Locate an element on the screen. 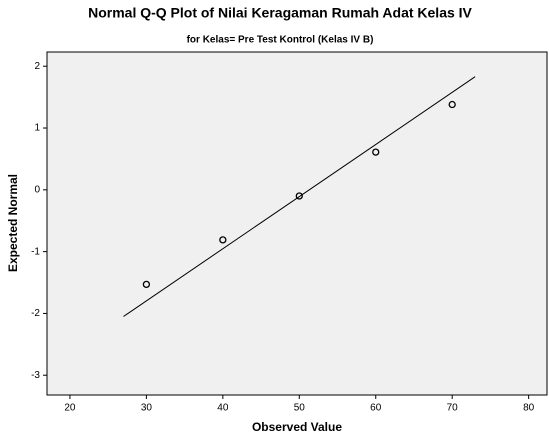 The image size is (549, 438). y-tick-label: 1 is located at coordinates (37, 128).